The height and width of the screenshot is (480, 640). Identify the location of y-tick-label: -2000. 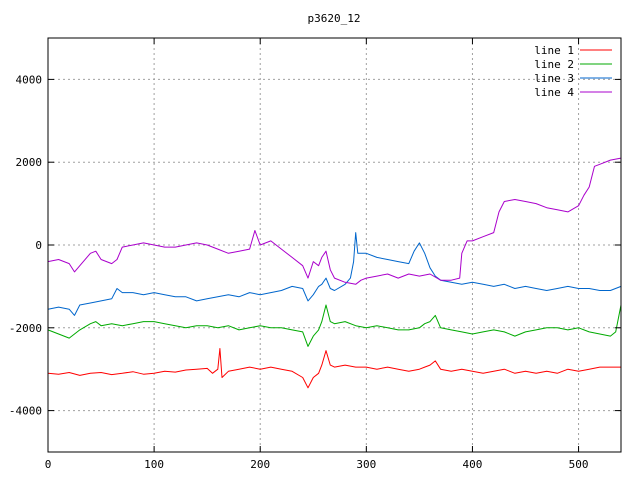
(25, 328).